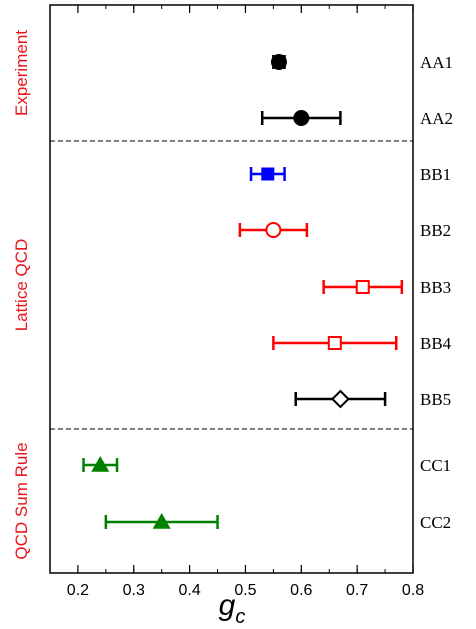  What do you see at coordinates (189, 590) in the screenshot?
I see `x-tick-label: 0.4` at bounding box center [189, 590].